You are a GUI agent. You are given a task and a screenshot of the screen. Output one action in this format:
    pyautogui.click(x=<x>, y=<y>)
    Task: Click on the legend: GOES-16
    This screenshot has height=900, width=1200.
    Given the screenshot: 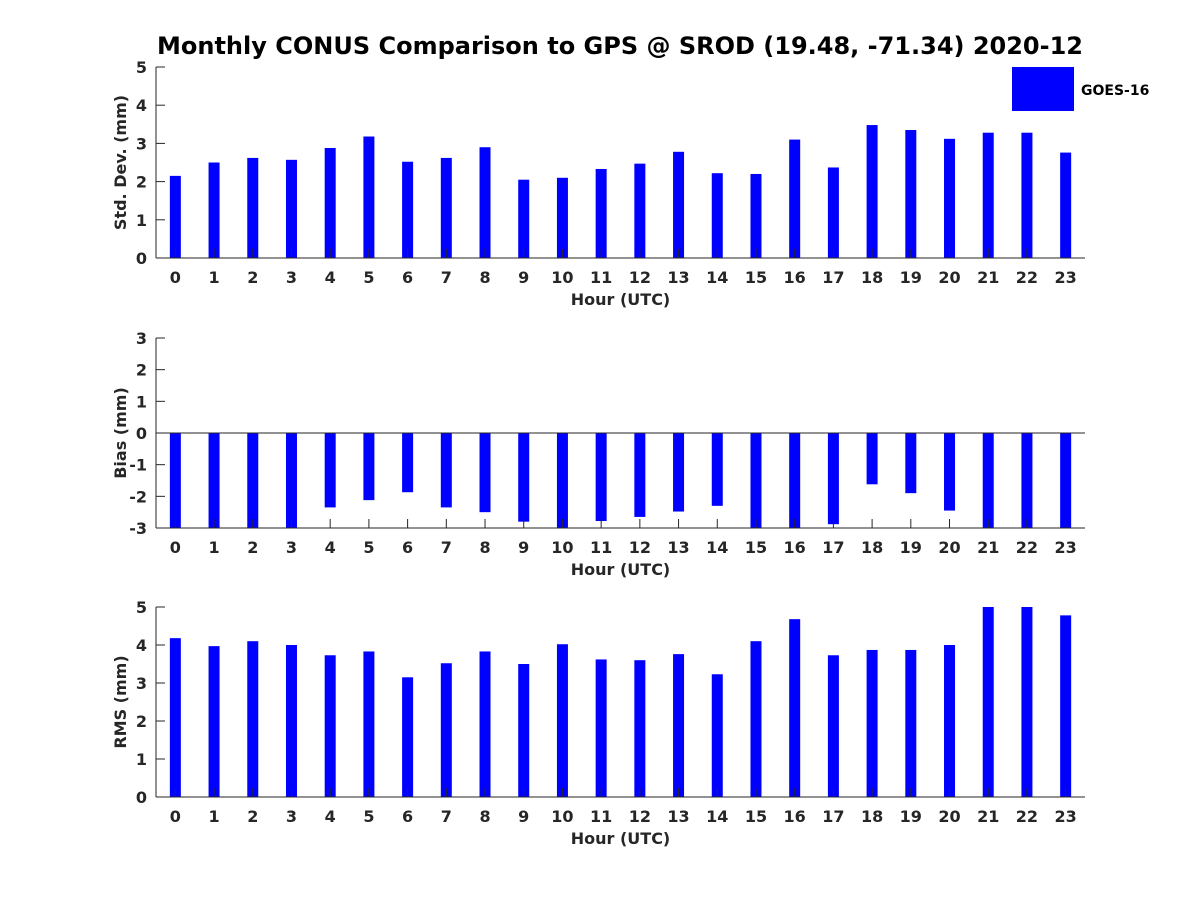 What is the action you would take?
    pyautogui.click(x=1080, y=89)
    